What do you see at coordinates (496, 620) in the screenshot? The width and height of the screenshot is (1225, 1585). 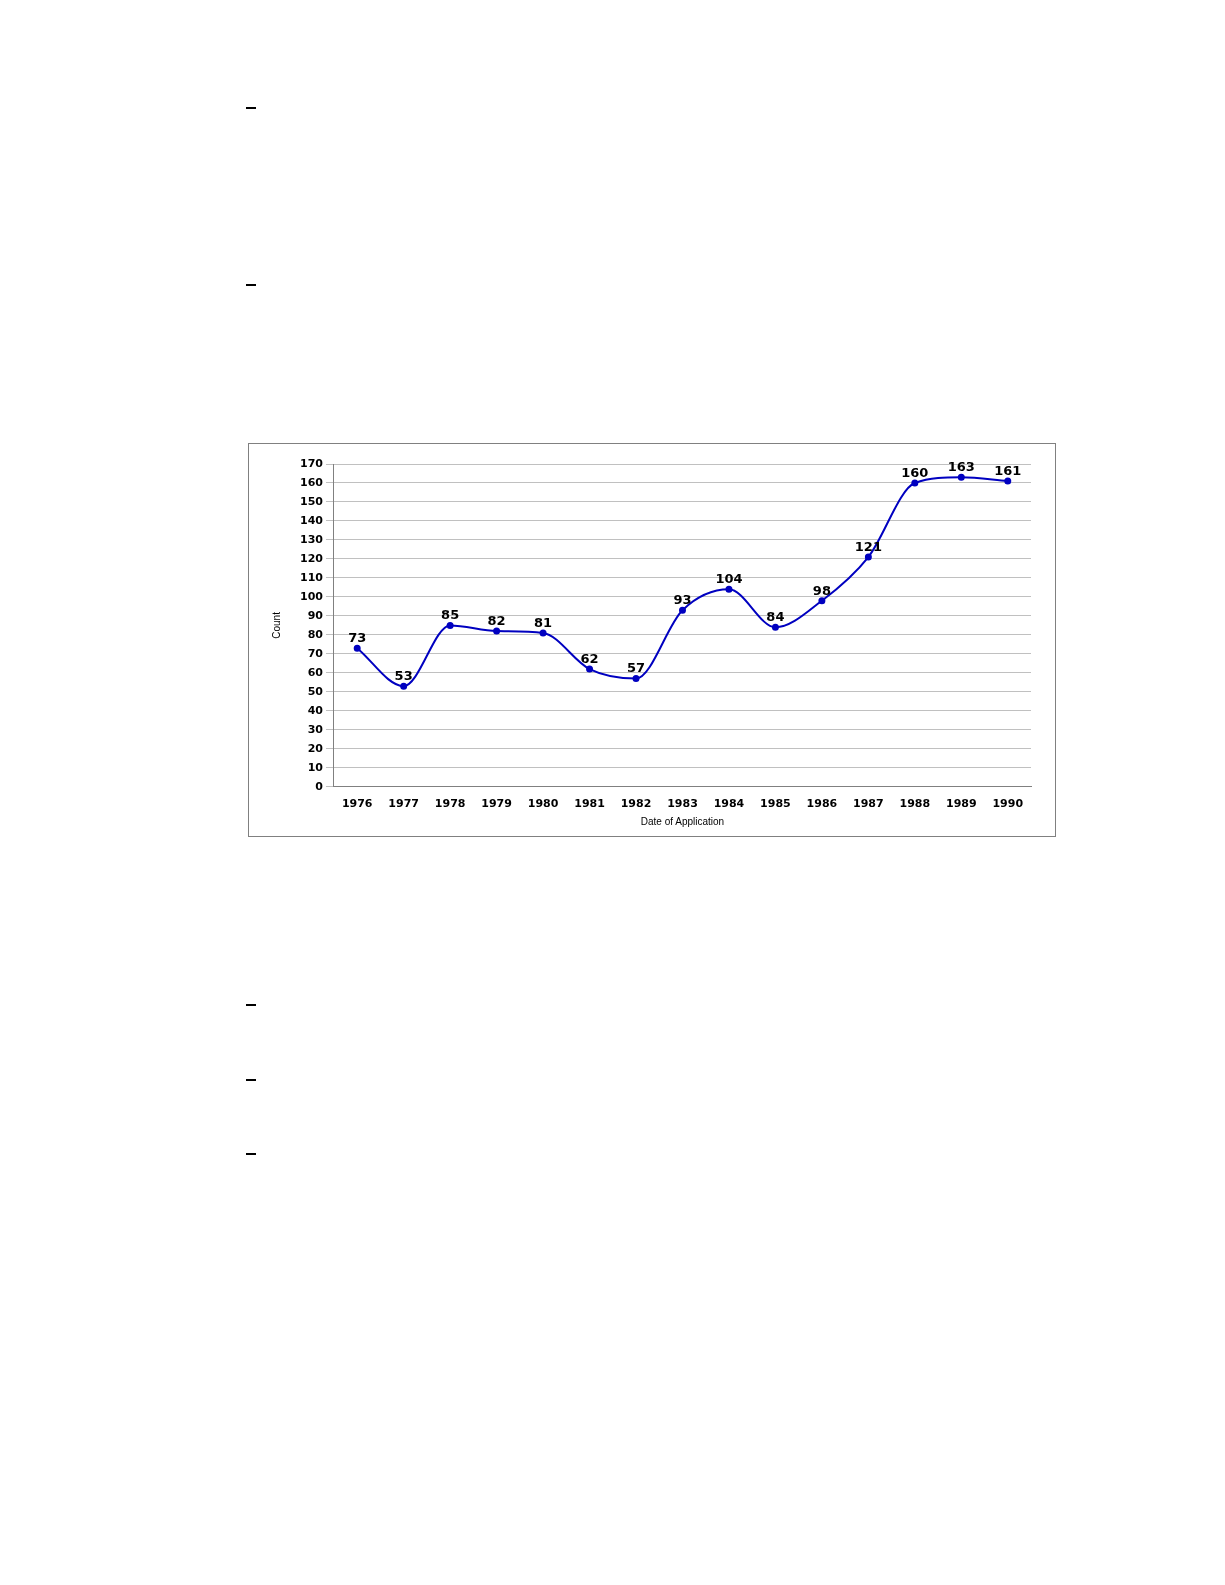 I see `data-label: 82` at bounding box center [496, 620].